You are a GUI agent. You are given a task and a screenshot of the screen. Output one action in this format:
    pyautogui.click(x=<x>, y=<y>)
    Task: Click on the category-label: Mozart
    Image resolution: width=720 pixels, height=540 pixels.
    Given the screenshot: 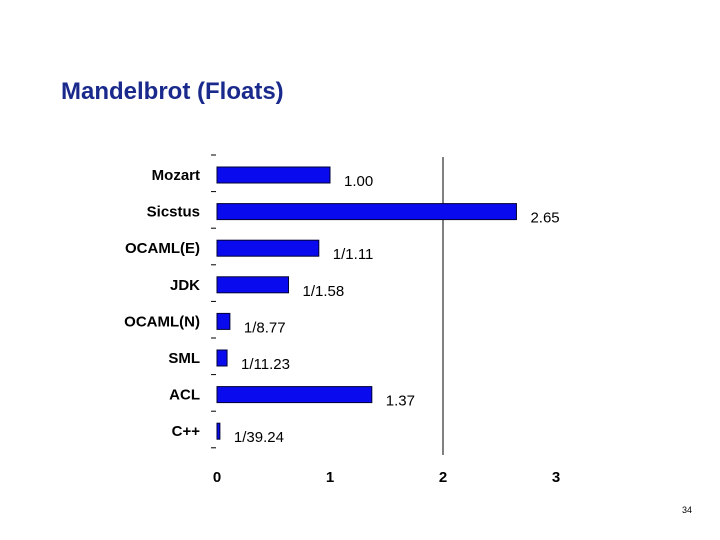 What is the action you would take?
    pyautogui.click(x=176, y=175)
    